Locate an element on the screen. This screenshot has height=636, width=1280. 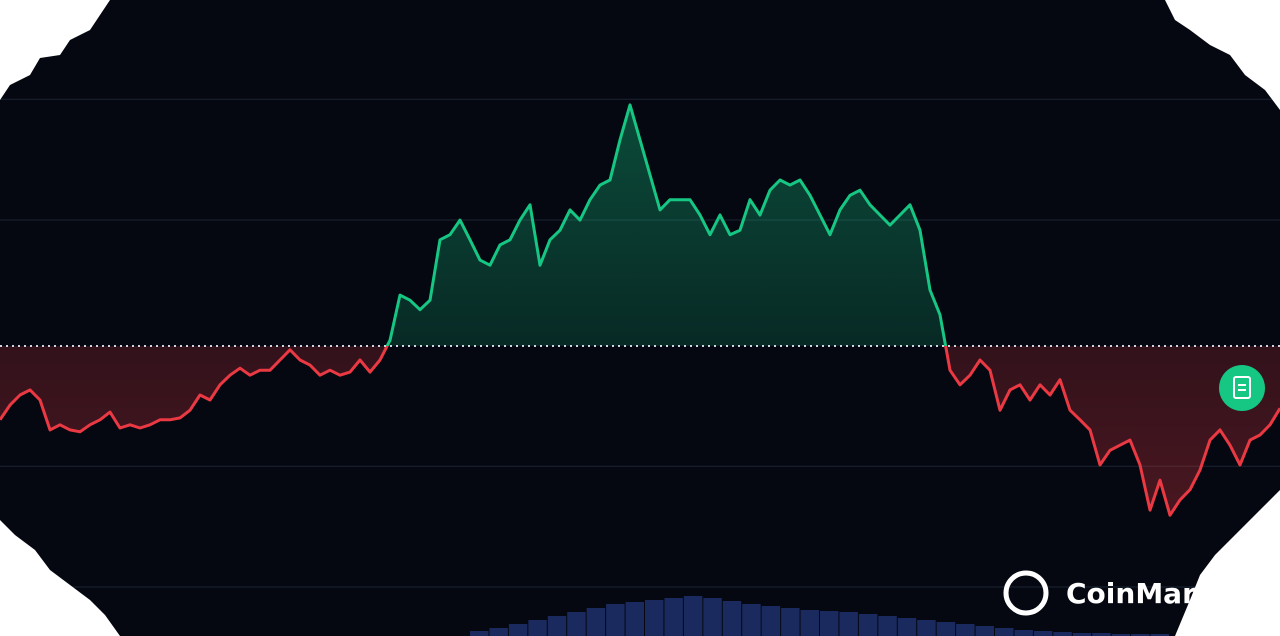
logo-mark is located at coordinates (1026, 593).